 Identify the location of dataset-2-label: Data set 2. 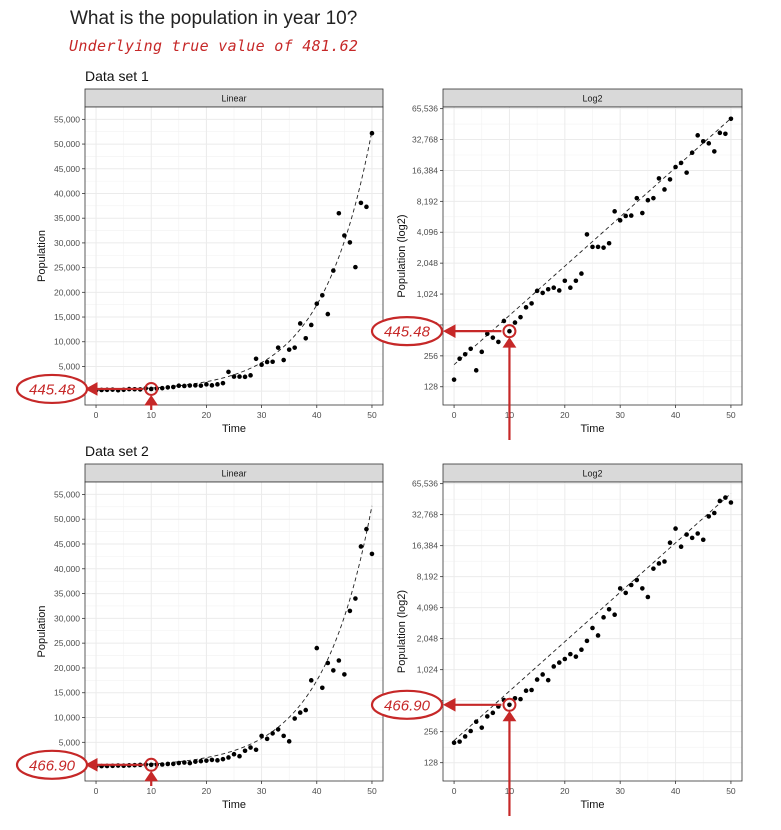
(117, 451).